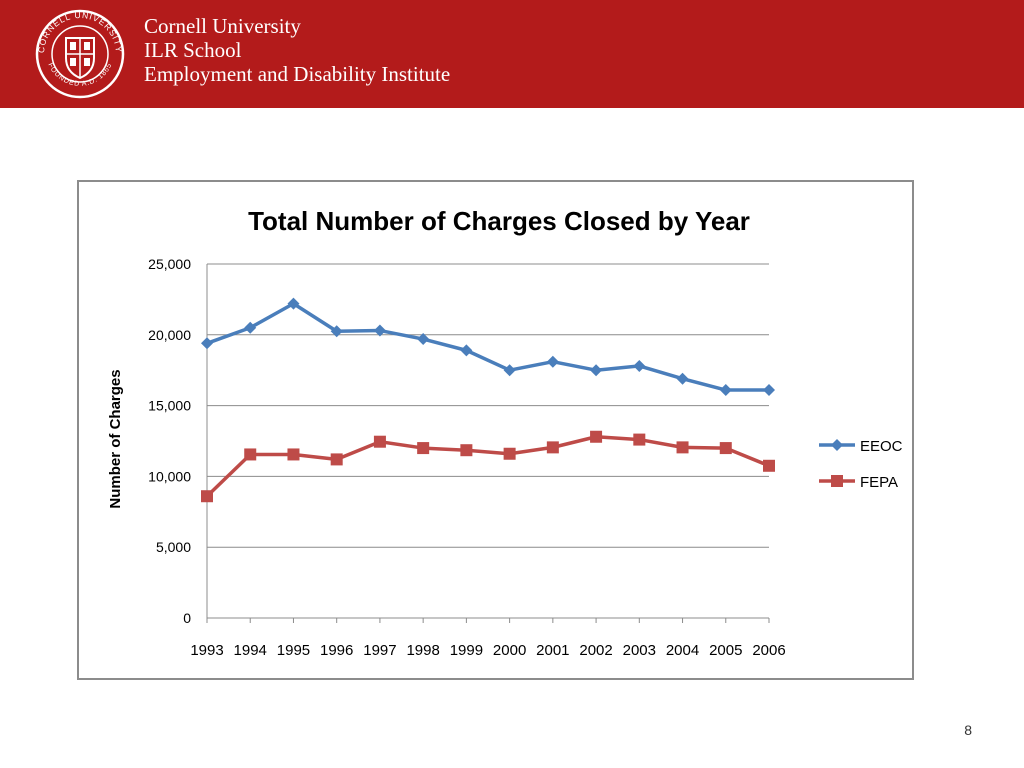 Image resolution: width=1024 pixels, height=768 pixels. I want to click on y-tick-label: 20,000, so click(169, 335).